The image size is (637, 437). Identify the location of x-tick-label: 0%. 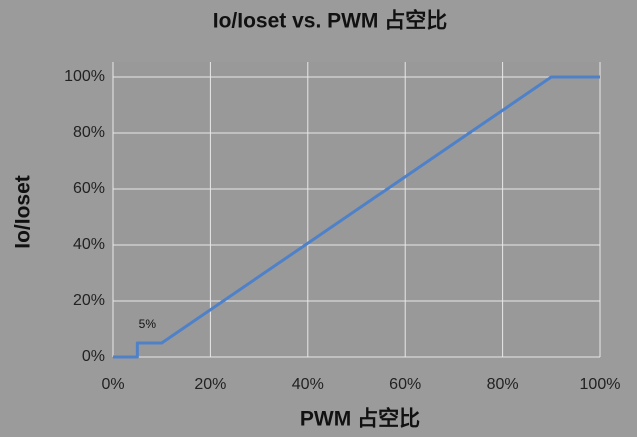
(112, 384).